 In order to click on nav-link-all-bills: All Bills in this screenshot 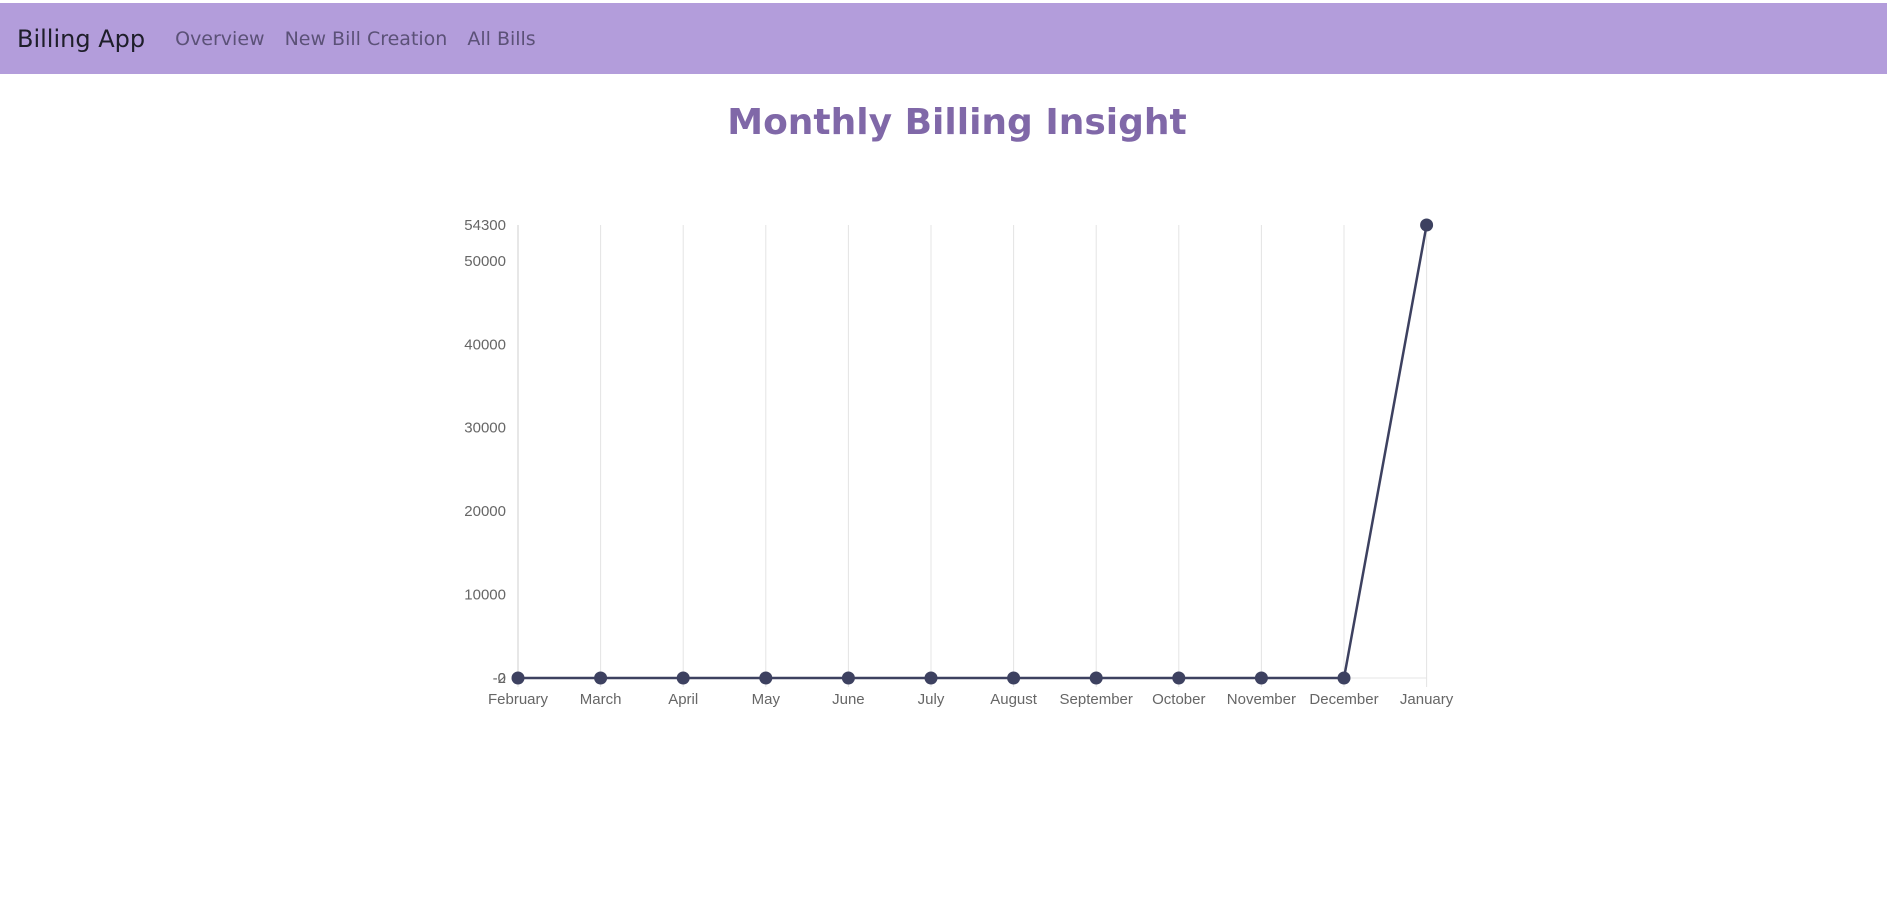, I will do `click(501, 38)`.